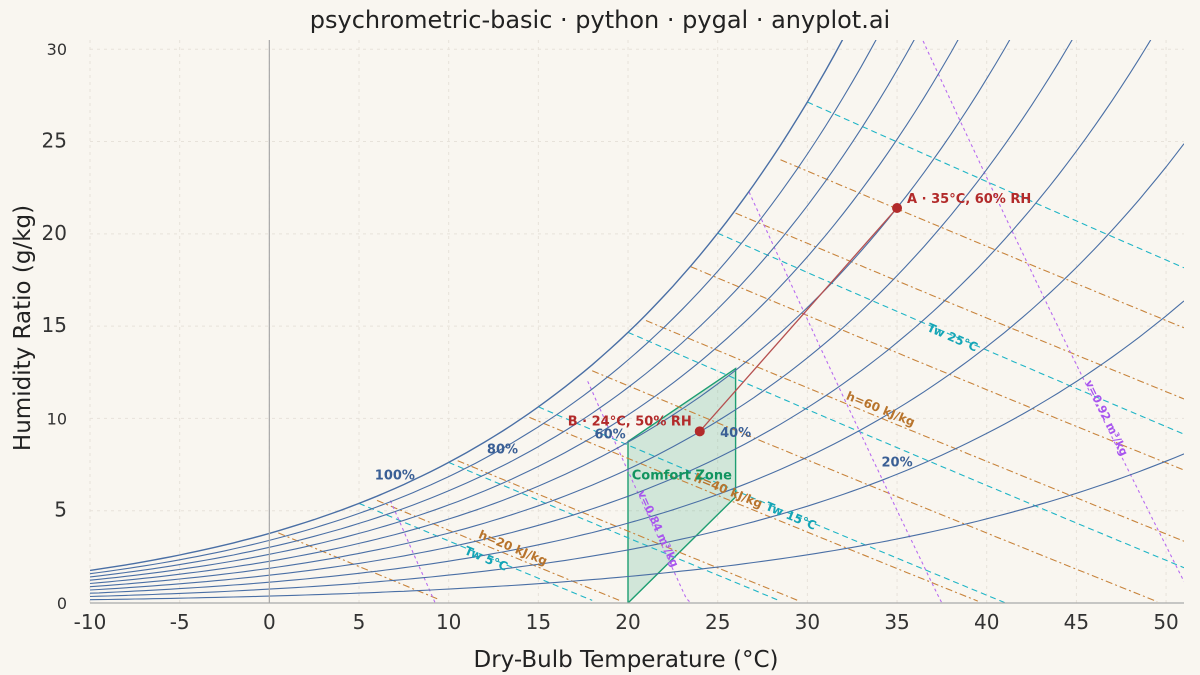 The width and height of the screenshot is (1200, 675). Describe the element at coordinates (54, 233) in the screenshot. I see `y-tick-label: 20` at that location.